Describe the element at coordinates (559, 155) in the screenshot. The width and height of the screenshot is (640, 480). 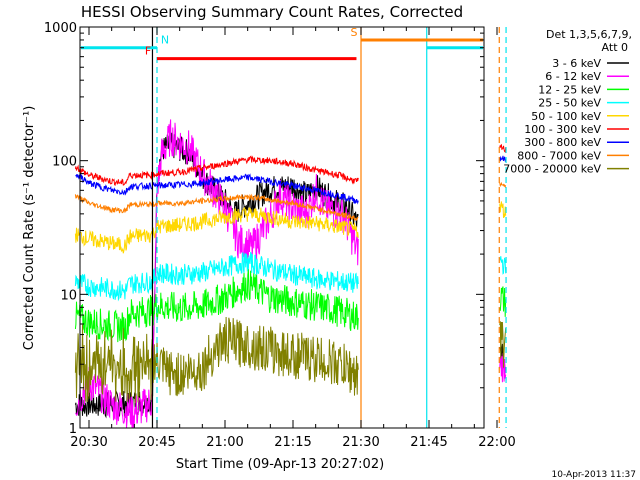
I see `legend-entry-label: 800 - 7000 keV` at that location.